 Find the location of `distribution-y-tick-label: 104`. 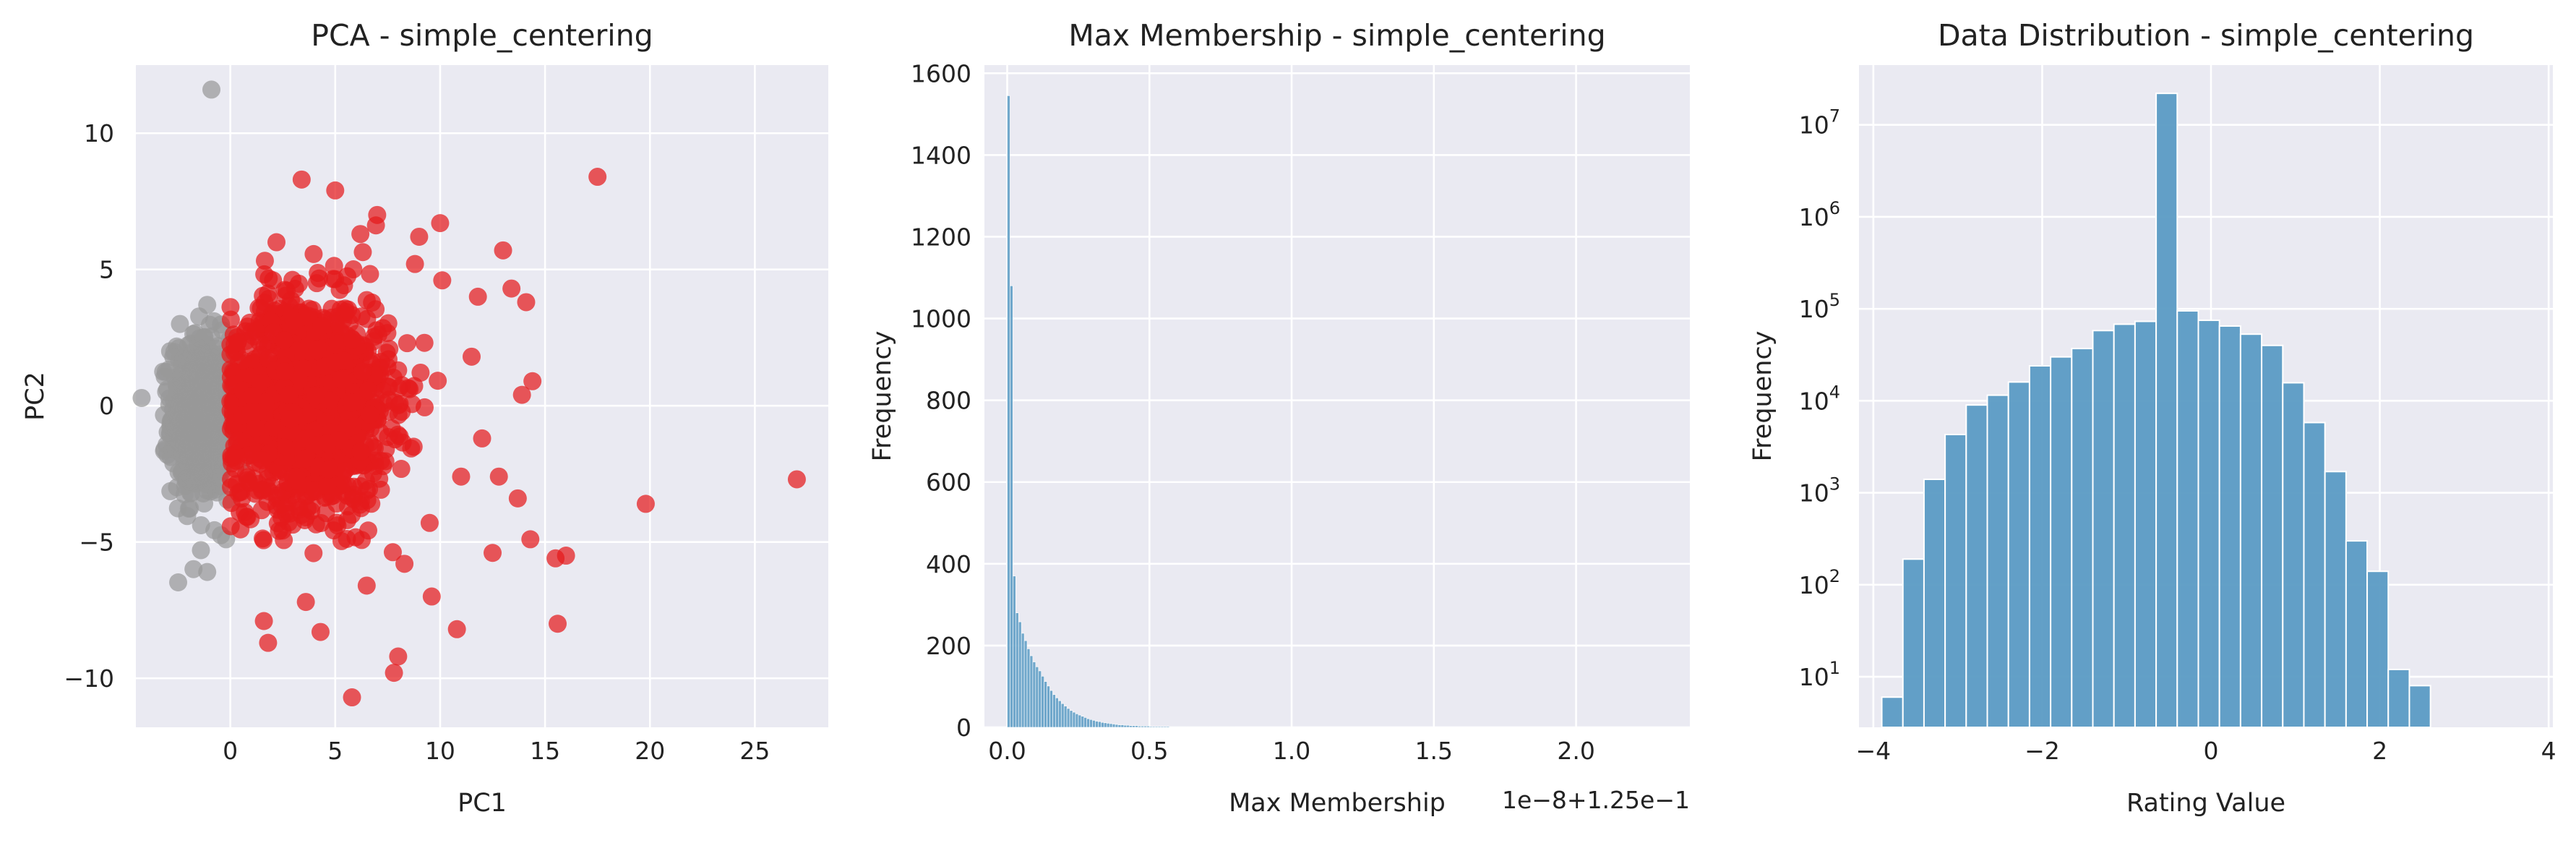

distribution-y-tick-label: 104 is located at coordinates (1819, 398).